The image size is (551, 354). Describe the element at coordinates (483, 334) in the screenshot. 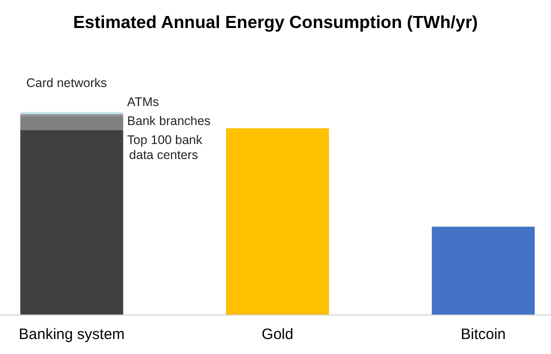

I see `x-tick-label: Bitcoin` at that location.